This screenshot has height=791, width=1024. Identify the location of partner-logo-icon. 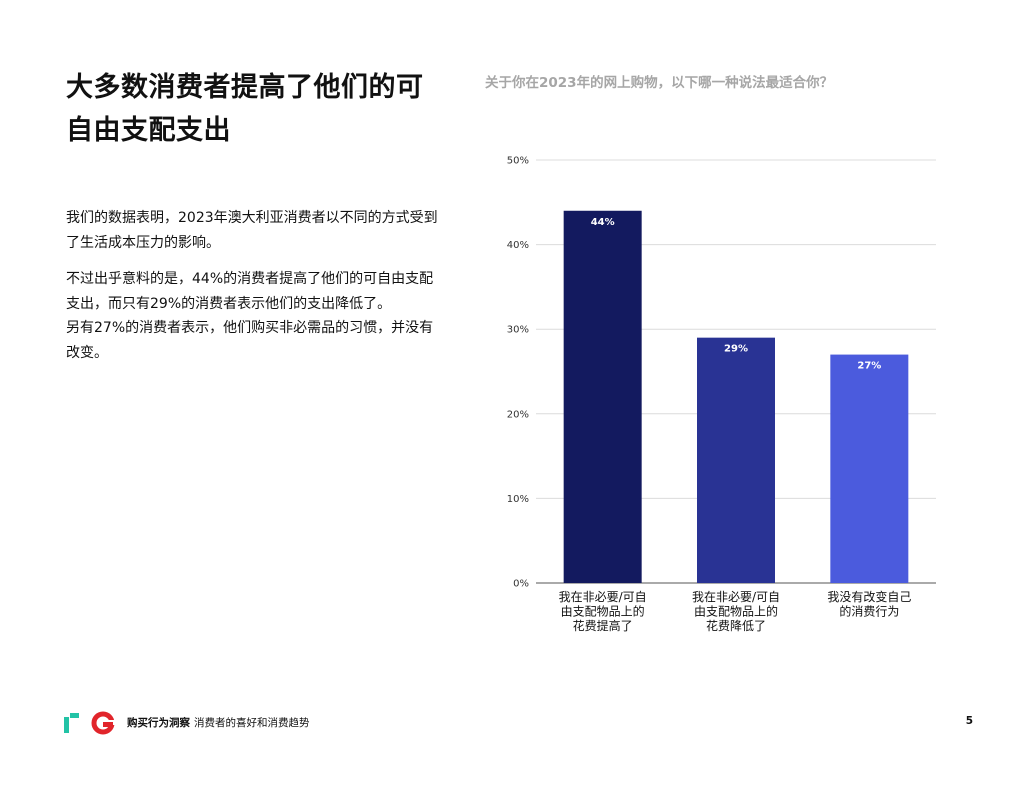
(103, 723).